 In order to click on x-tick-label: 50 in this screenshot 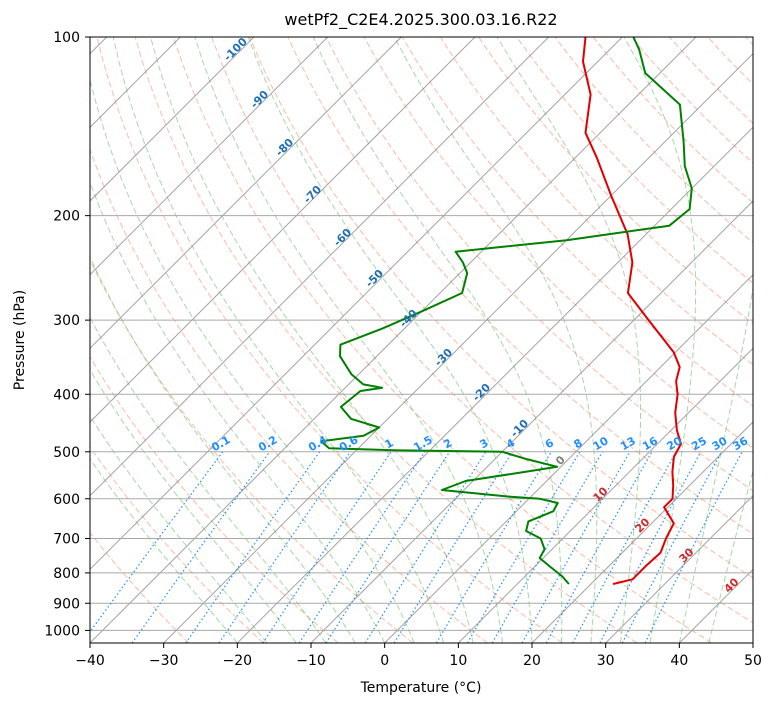, I will do `click(753, 661)`.